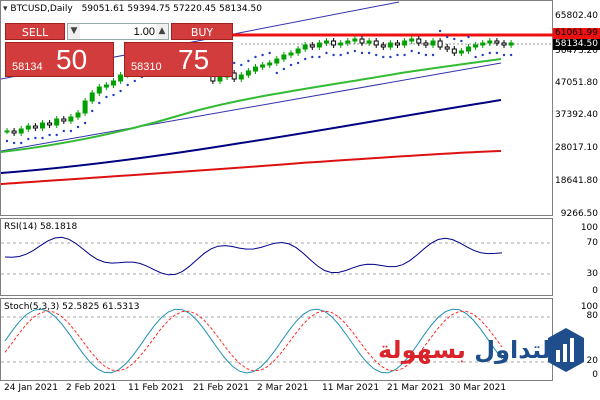 This screenshot has height=400, width=600. Describe the element at coordinates (283, 388) in the screenshot. I see `x-tick: 2 Mar 2021` at that location.